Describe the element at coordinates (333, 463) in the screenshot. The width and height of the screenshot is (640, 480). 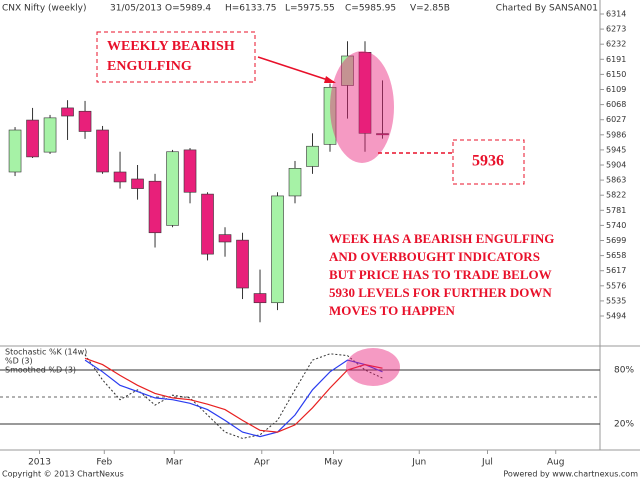
I see `x-tick-label: May` at that location.